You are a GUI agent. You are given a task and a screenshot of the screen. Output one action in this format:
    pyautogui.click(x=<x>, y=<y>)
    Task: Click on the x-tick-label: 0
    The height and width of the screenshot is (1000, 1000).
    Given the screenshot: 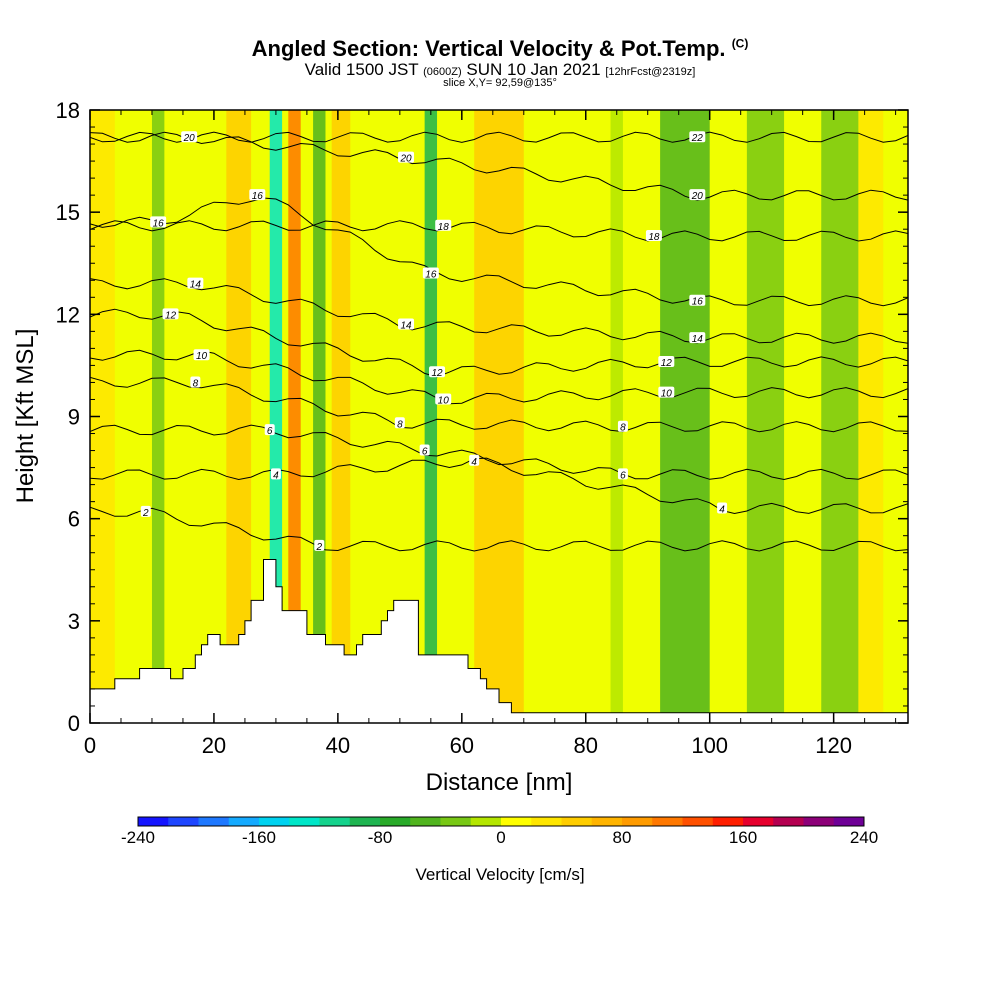 What is the action you would take?
    pyautogui.click(x=90, y=745)
    